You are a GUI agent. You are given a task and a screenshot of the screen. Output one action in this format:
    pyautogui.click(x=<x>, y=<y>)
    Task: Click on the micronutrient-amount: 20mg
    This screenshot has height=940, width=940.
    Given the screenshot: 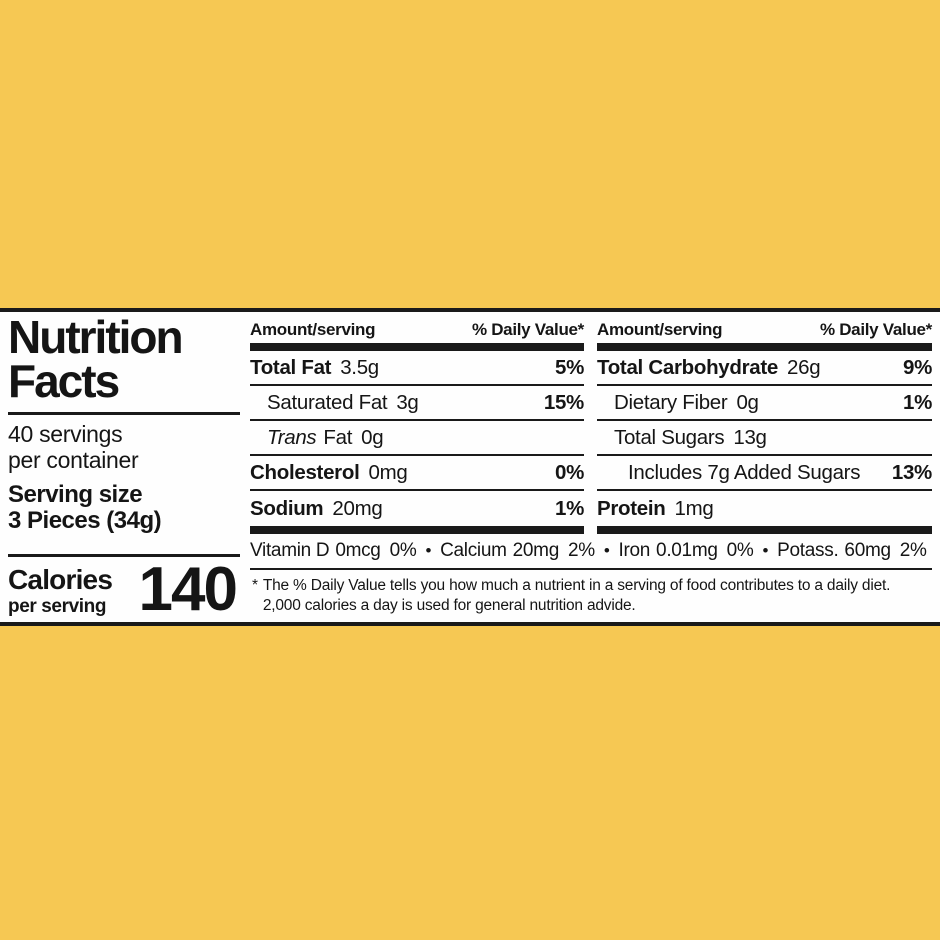 What is the action you would take?
    pyautogui.click(x=536, y=550)
    